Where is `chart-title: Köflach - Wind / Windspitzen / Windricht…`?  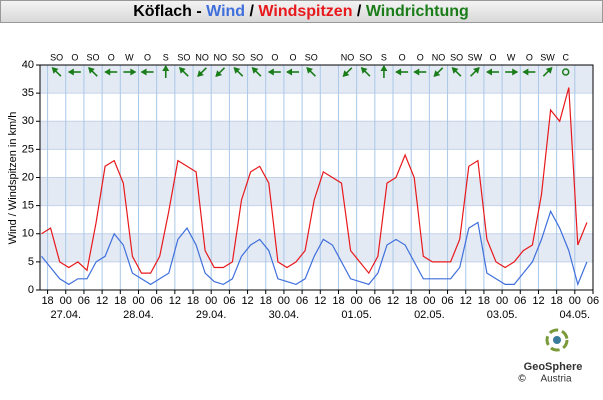
chart-title: Köflach - Wind / Windspitzen / Windricht… is located at coordinates (301, 11).